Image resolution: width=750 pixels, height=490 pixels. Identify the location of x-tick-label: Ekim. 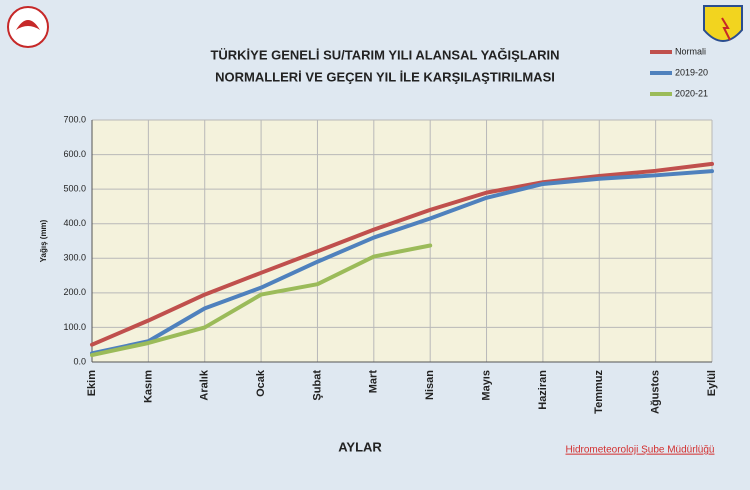
(92, 383).